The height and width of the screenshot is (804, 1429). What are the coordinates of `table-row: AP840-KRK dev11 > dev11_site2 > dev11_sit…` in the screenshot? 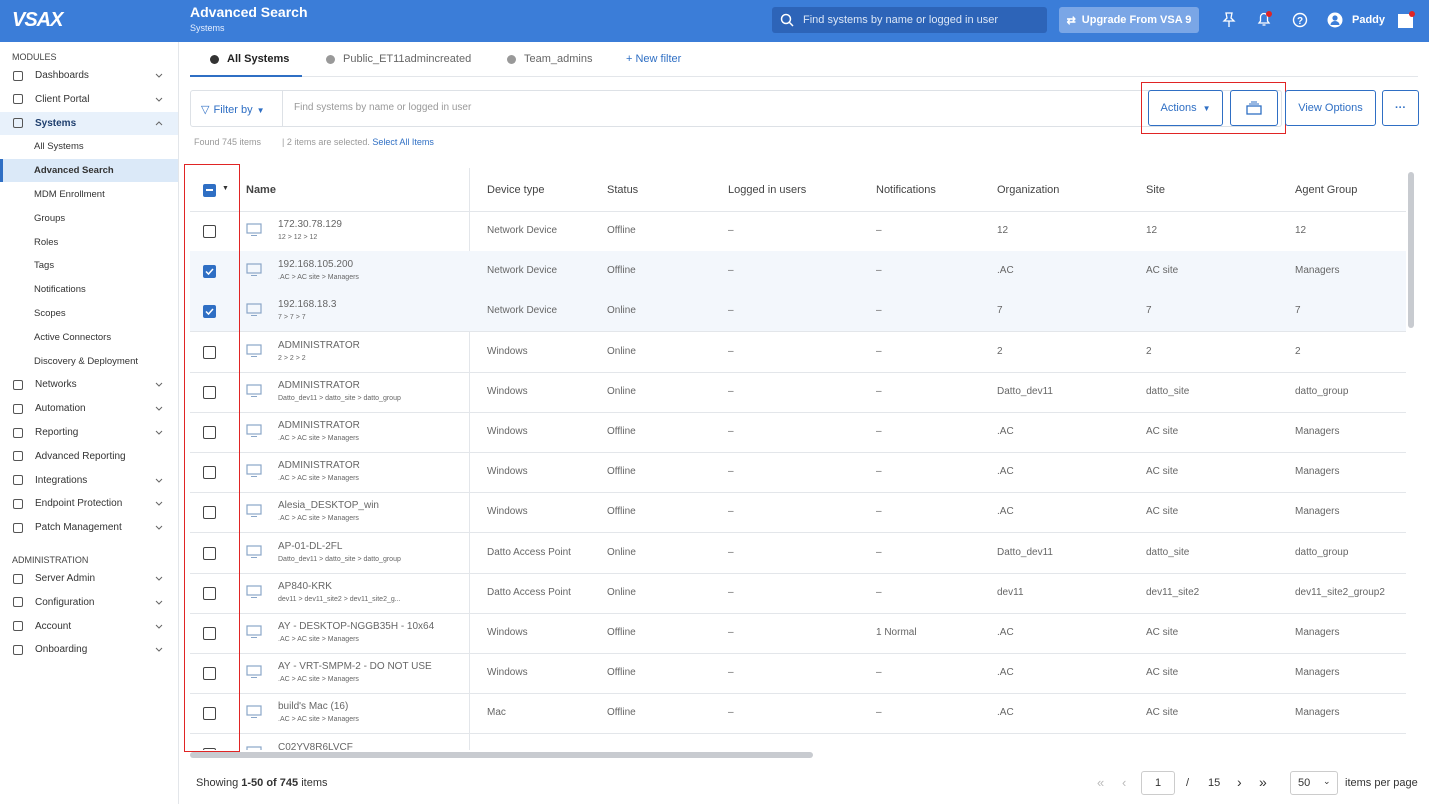 It's located at (798, 593).